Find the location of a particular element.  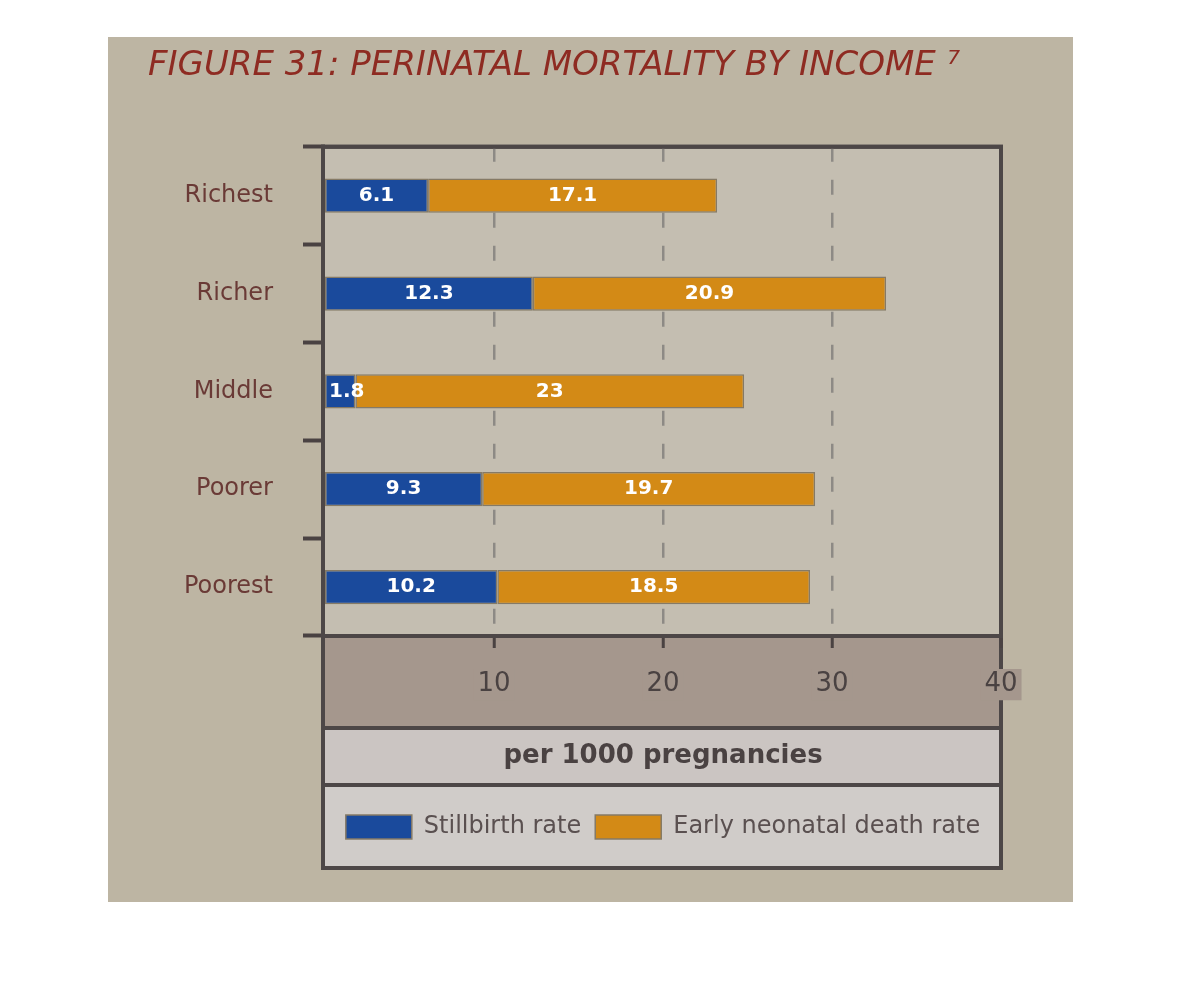

legend-label: Stillbirth rate is located at coordinates (502, 825).